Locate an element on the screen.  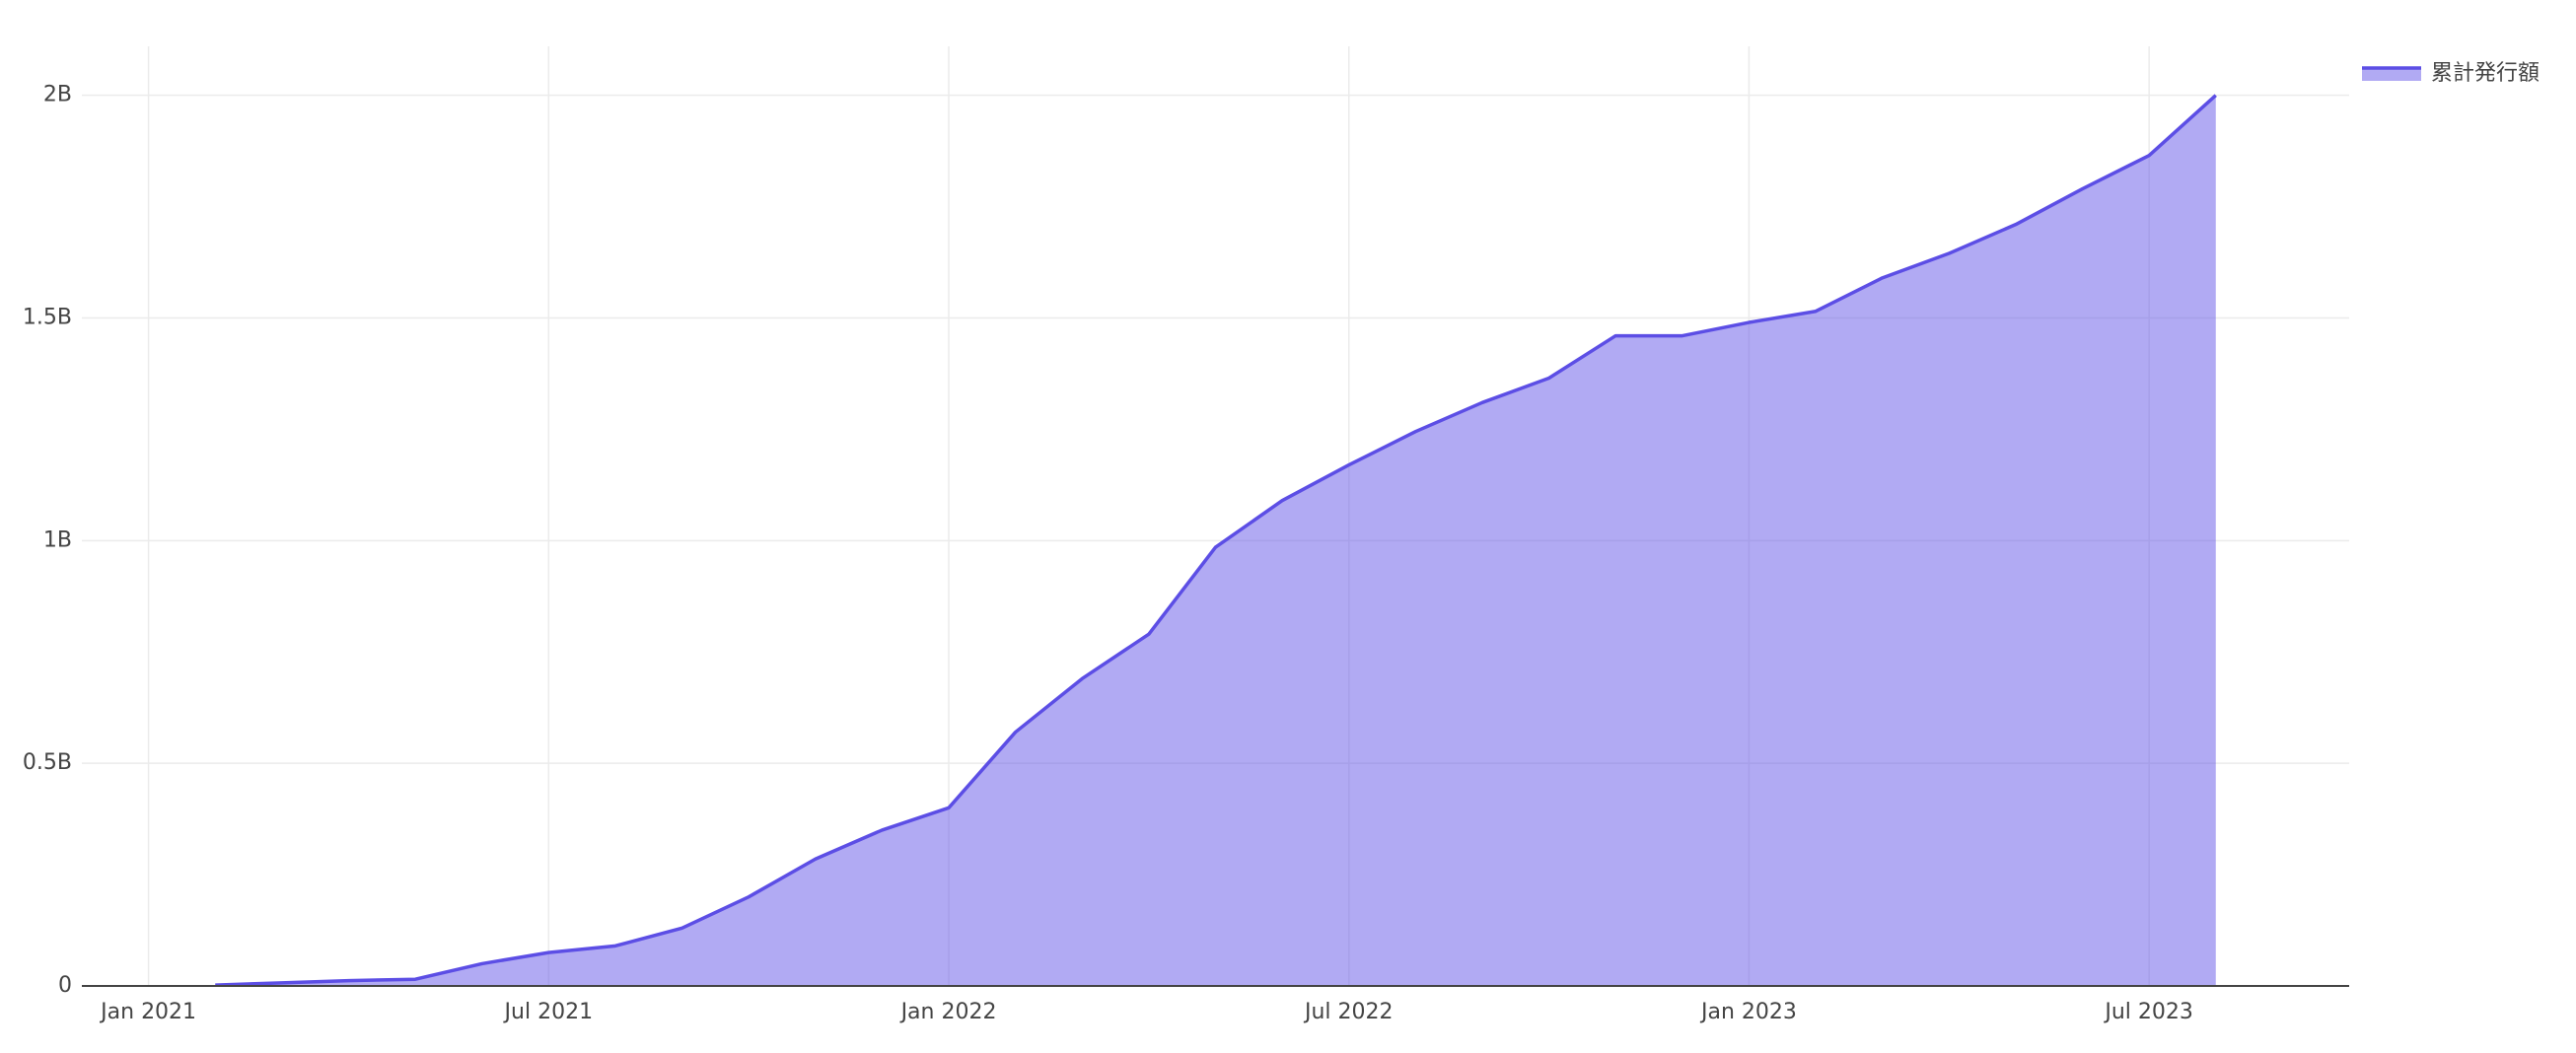
y-tick-label: 1B is located at coordinates (58, 539).